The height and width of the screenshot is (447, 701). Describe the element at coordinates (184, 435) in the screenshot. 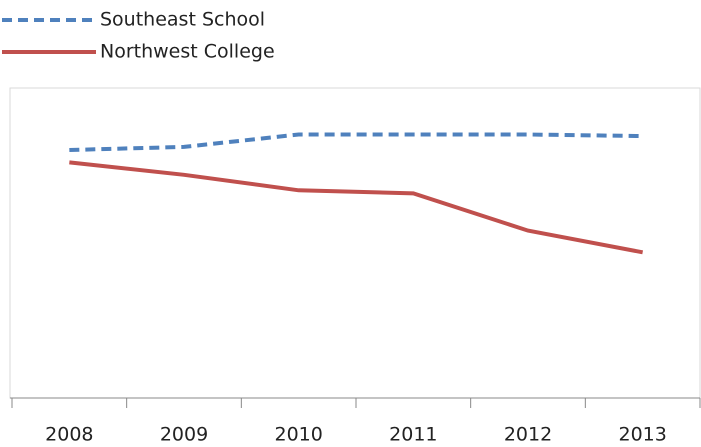

I see `x-tick-label: 2009` at that location.